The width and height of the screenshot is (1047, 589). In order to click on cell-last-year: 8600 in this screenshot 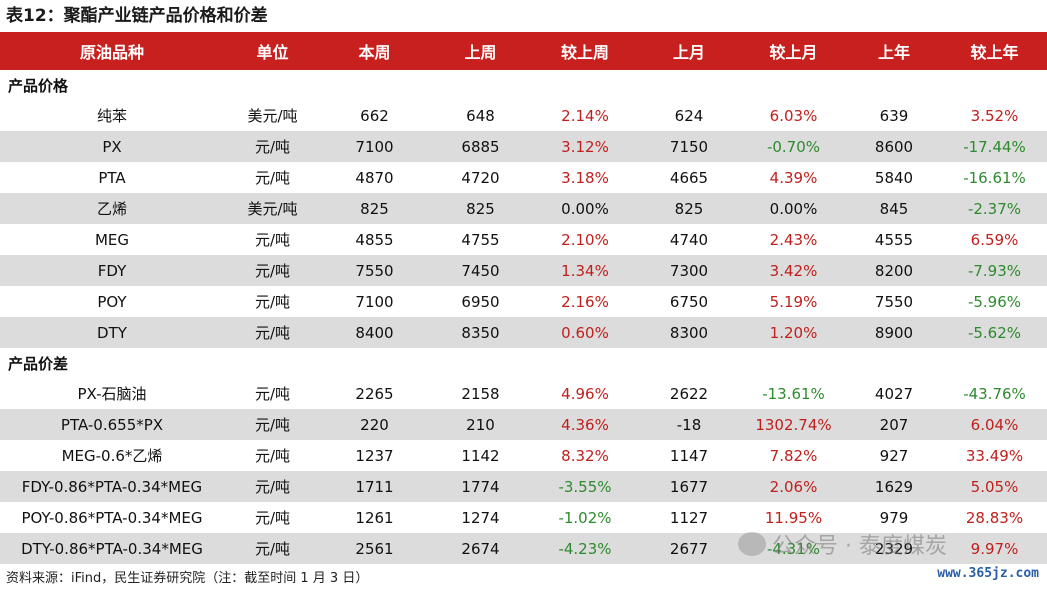, I will do `click(894, 146)`.